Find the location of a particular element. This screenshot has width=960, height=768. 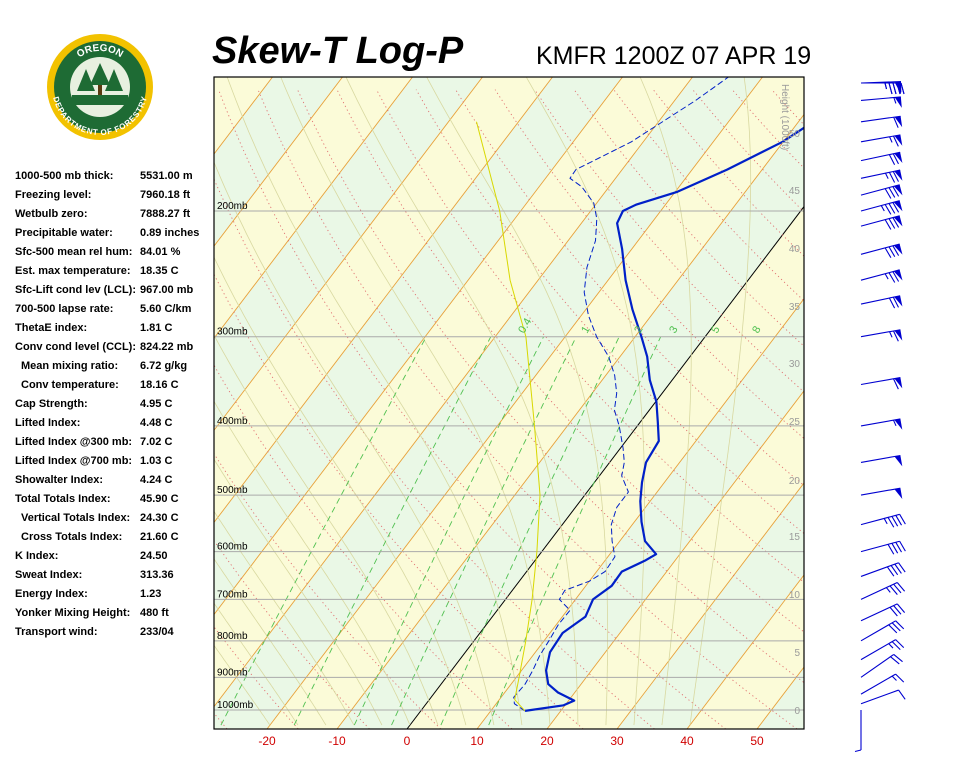

index-label: Mean mixing ratio: is located at coordinates (70, 366).